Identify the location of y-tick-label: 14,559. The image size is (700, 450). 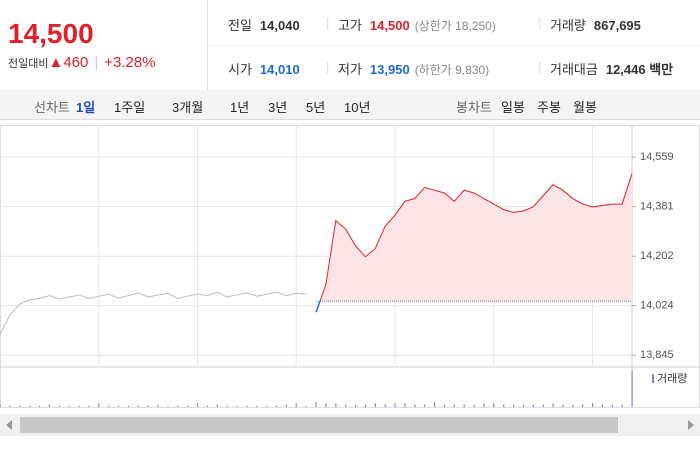
(657, 157).